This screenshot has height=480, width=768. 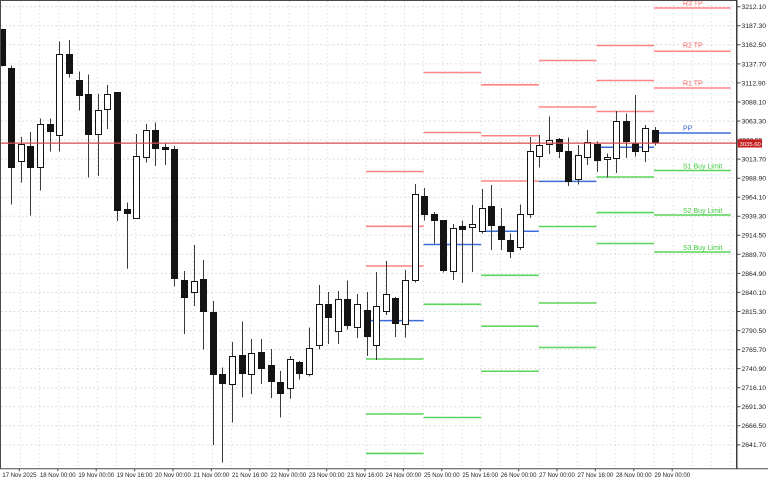 I want to click on svg-text: 2691.30, so click(x=754, y=407).